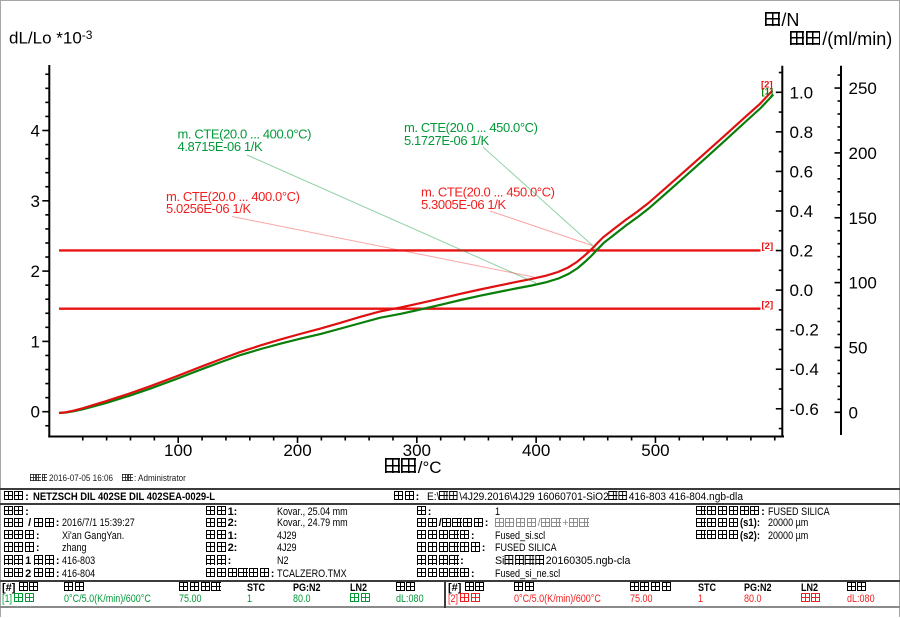 The width and height of the screenshot is (900, 618). I want to click on svg-text: 500, so click(655, 450).